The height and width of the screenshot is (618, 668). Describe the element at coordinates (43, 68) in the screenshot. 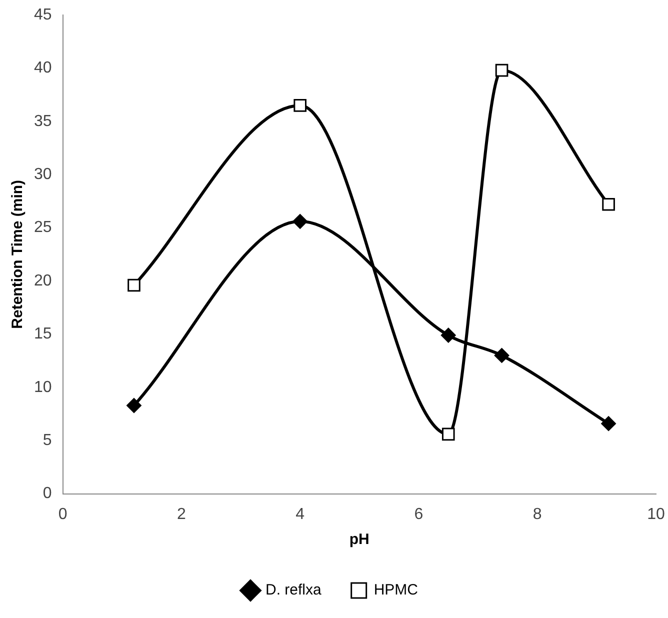

I see `y-tick-label: 40` at that location.